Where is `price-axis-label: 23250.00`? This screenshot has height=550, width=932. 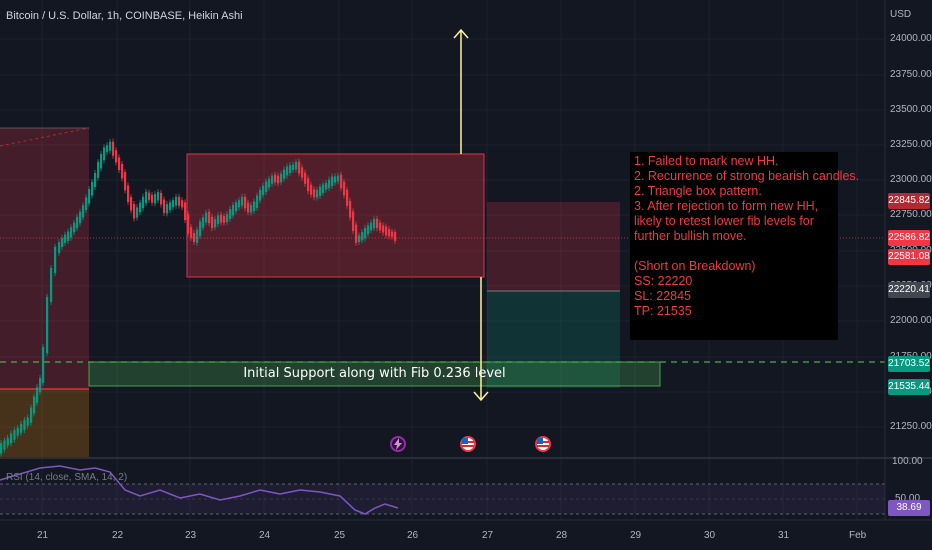 price-axis-label: 23250.00 is located at coordinates (911, 144).